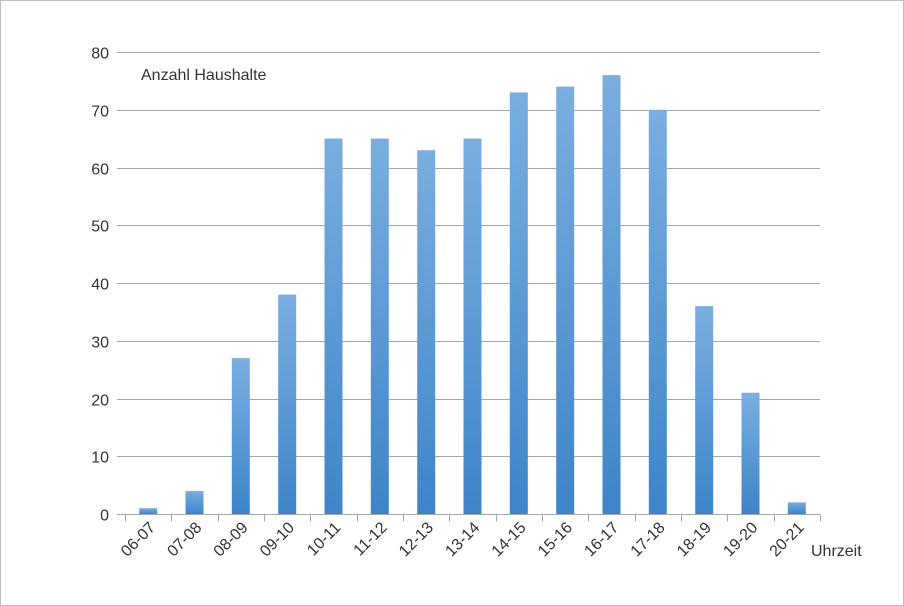 This screenshot has height=606, width=904. What do you see at coordinates (100, 458) in the screenshot?
I see `y-tick-label: 10` at bounding box center [100, 458].